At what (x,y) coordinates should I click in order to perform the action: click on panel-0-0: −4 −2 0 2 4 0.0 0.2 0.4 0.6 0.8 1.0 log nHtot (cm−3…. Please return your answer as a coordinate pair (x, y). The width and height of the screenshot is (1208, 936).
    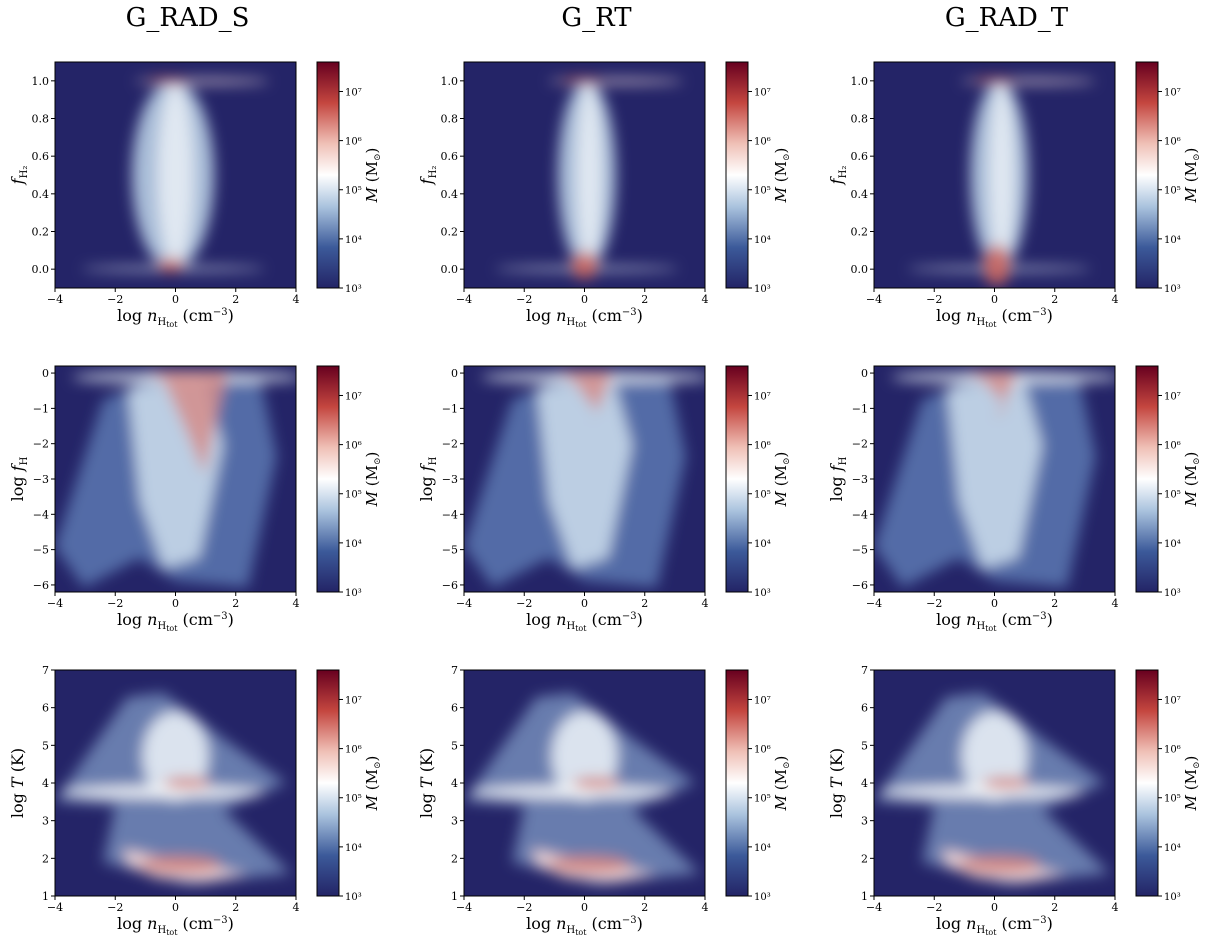
    Looking at the image, I should click on (195, 195).